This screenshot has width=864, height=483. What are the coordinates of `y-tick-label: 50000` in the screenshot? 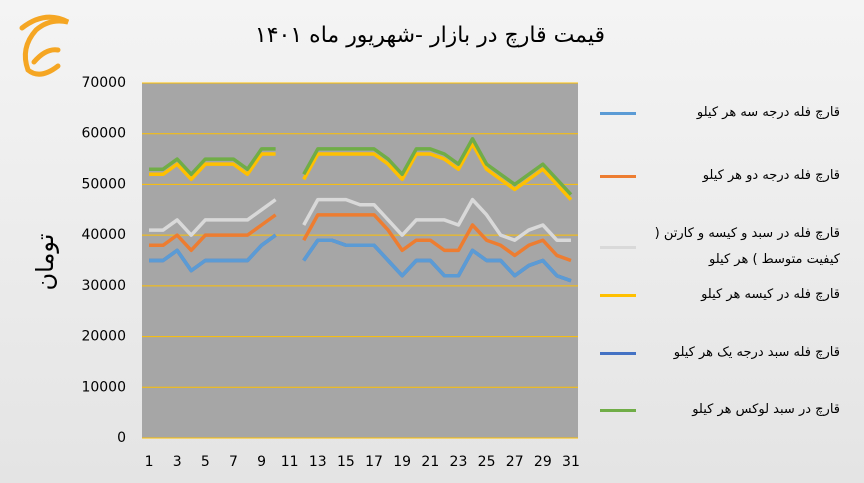 It's located at (103, 184).